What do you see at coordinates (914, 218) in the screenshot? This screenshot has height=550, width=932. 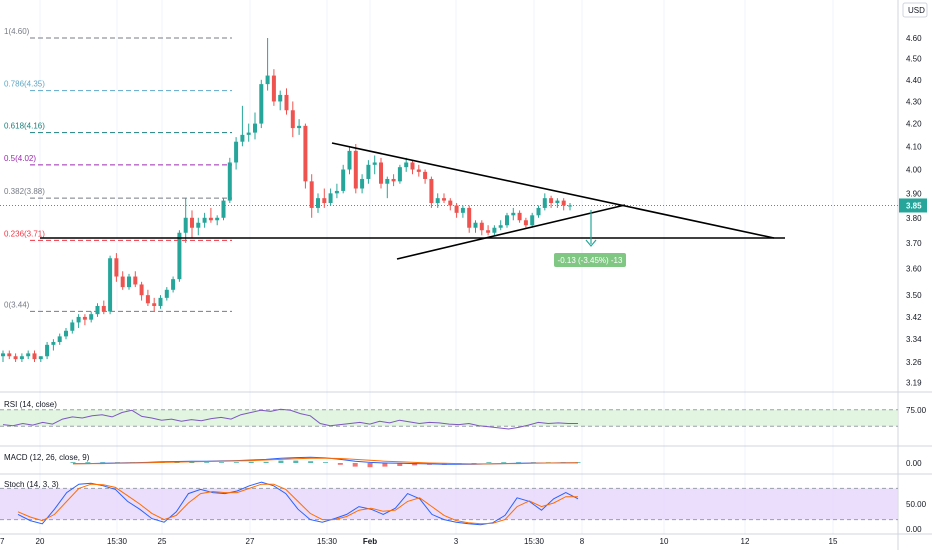 I see `price-tick-label: 3.80` at bounding box center [914, 218].